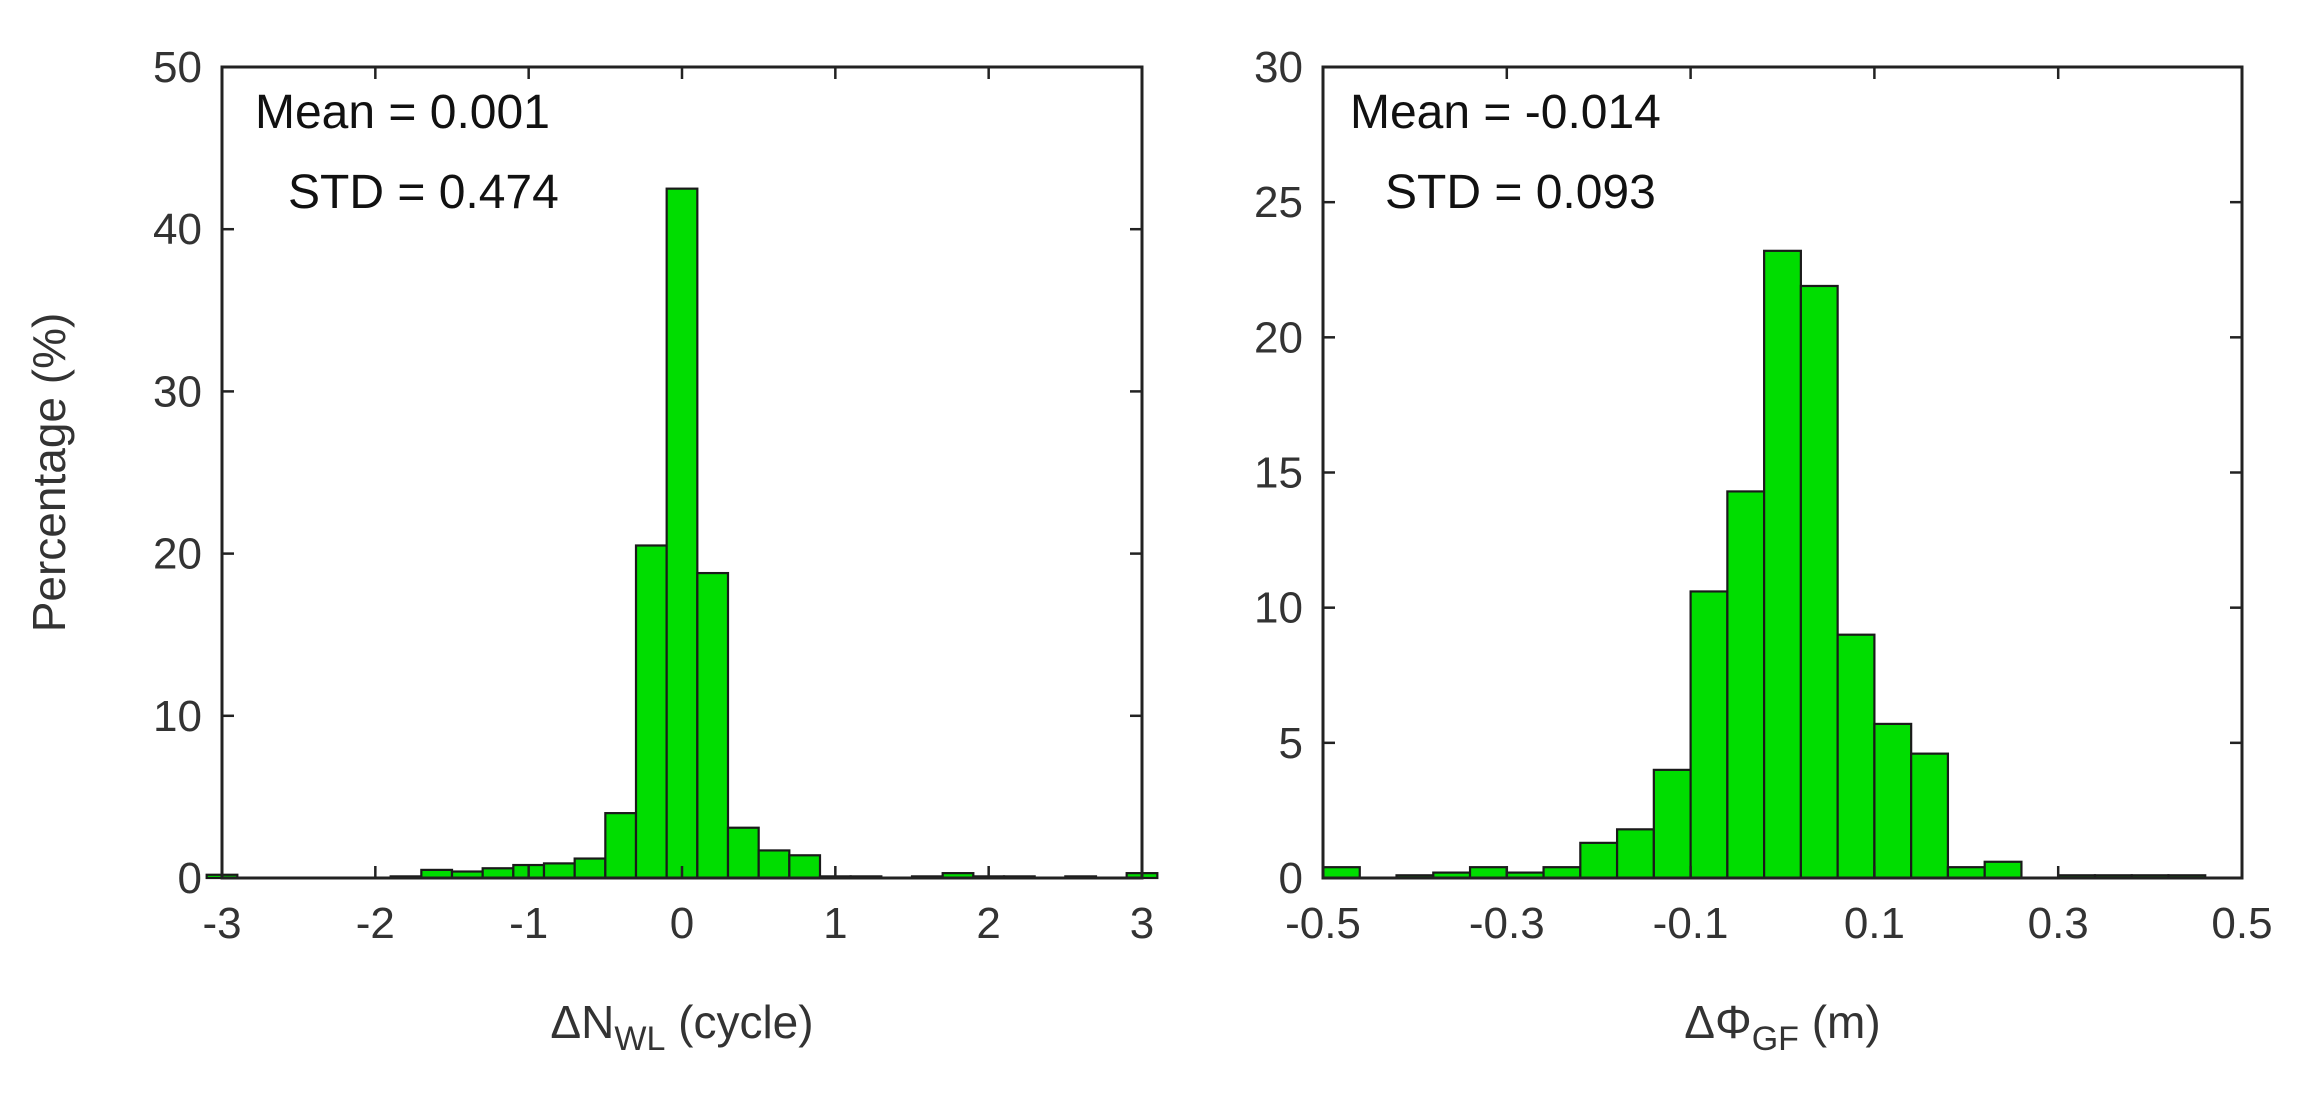 This screenshot has width=2316, height=1115. I want to click on chart-1-ytick-label: 30, so click(177, 391).